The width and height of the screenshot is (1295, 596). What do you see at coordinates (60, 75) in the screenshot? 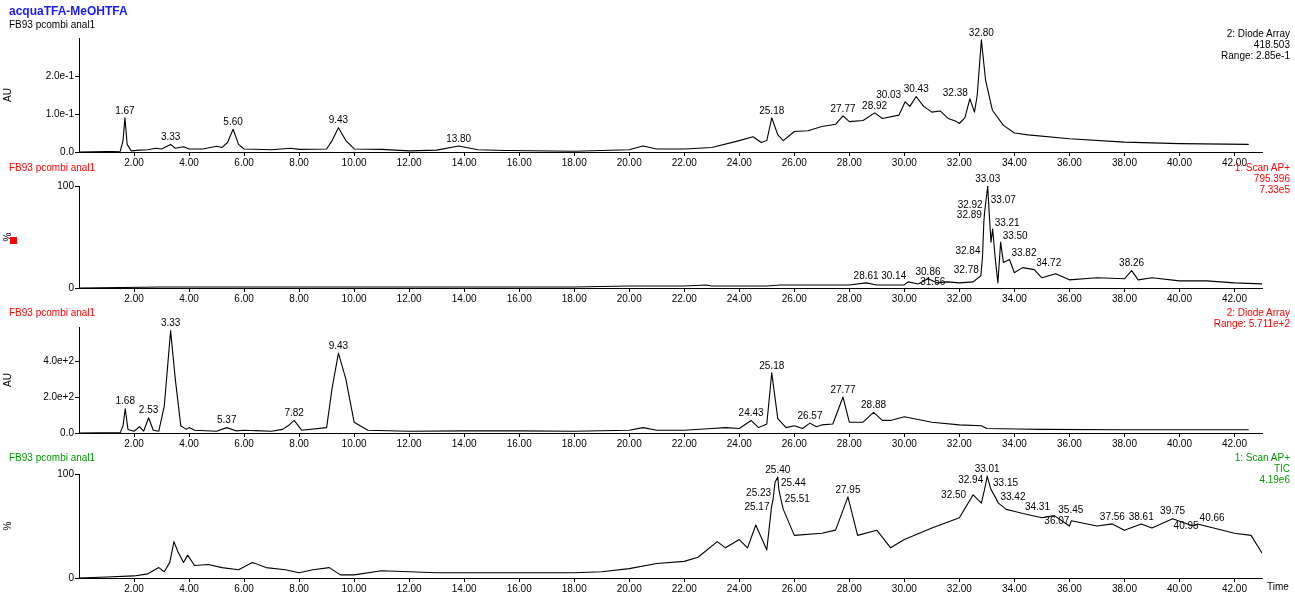
I see `y-tick-label: 2.0e-1` at bounding box center [60, 75].